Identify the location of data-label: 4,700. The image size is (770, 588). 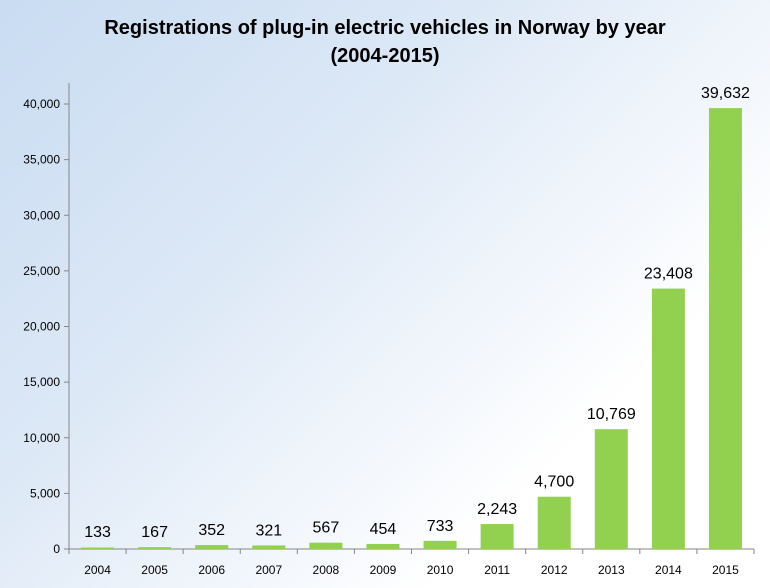
(554, 482).